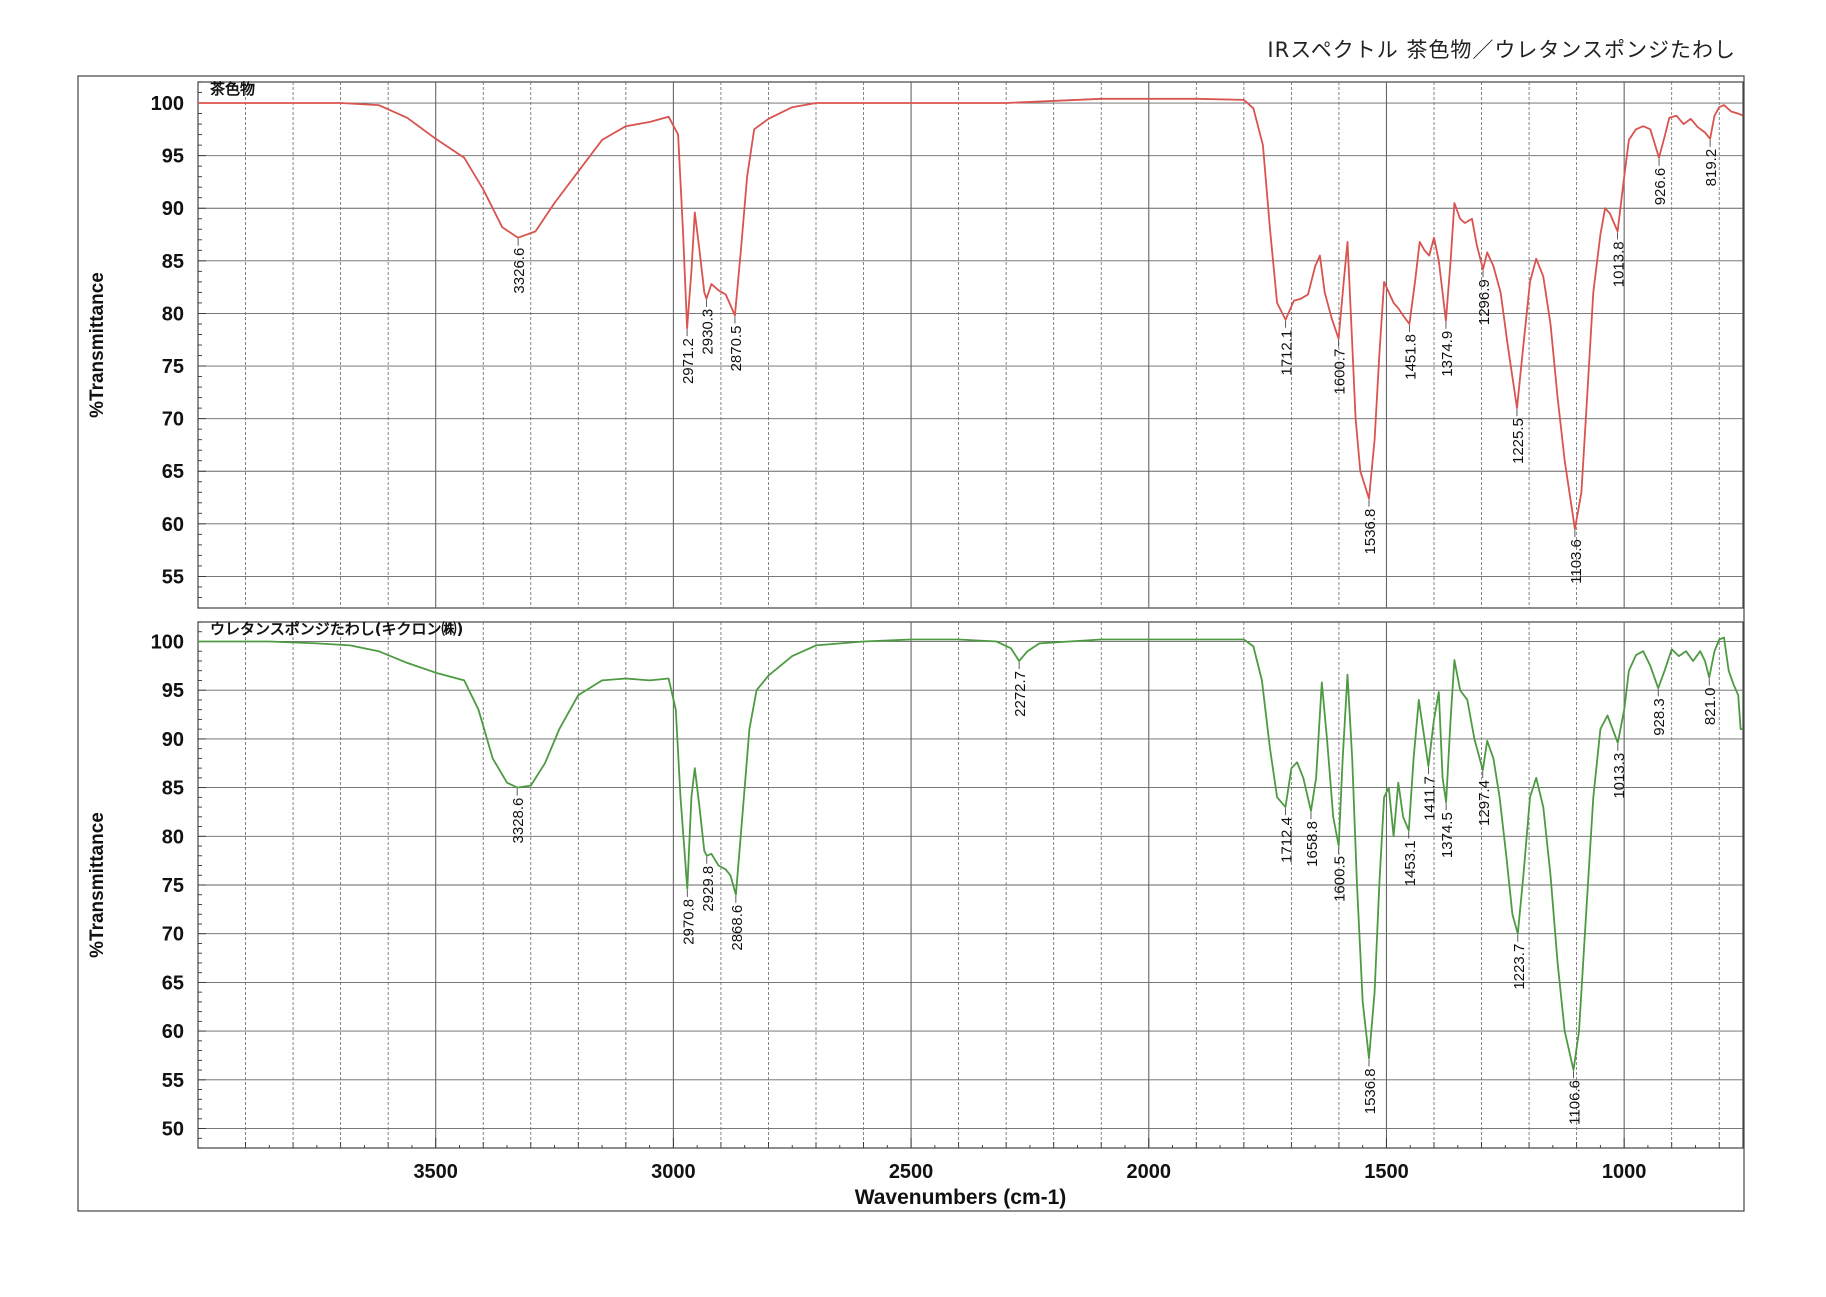 Image resolution: width=1826 pixels, height=1297 pixels. What do you see at coordinates (519, 271) in the screenshot?
I see `panel1-peak-label: 3326.6` at bounding box center [519, 271].